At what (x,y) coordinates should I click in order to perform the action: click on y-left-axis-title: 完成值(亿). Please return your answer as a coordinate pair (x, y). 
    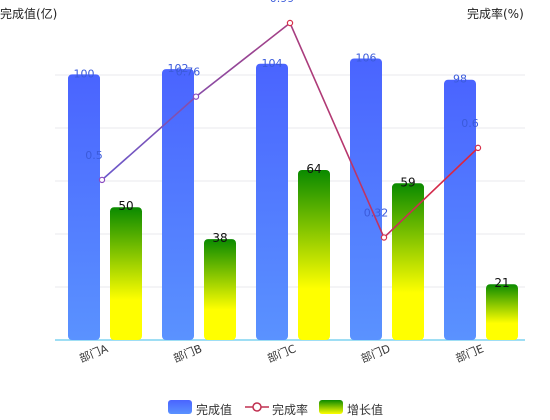
    Looking at the image, I should click on (29, 14).